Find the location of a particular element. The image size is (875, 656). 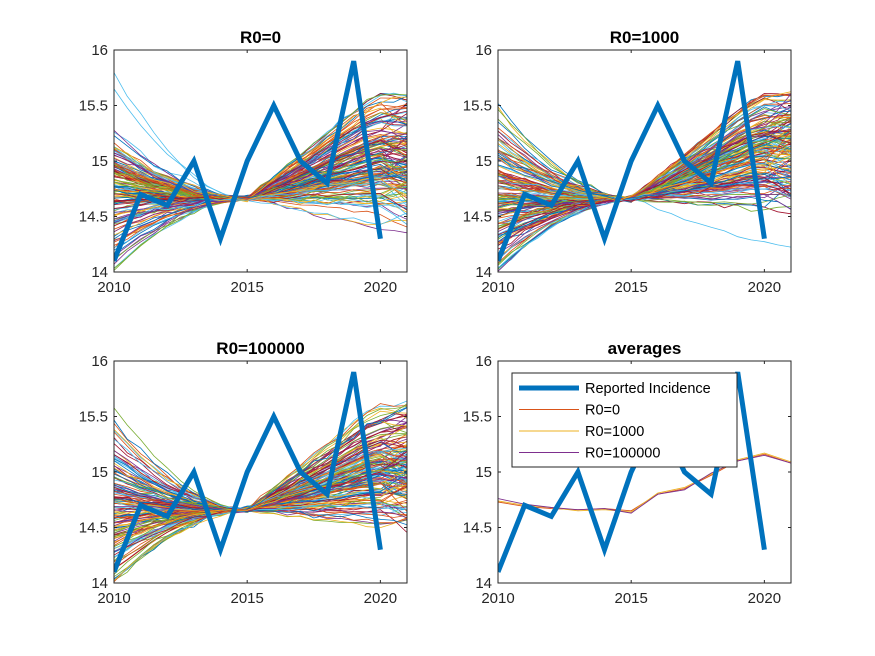

legend-label: Reported Incidence is located at coordinates (648, 389).